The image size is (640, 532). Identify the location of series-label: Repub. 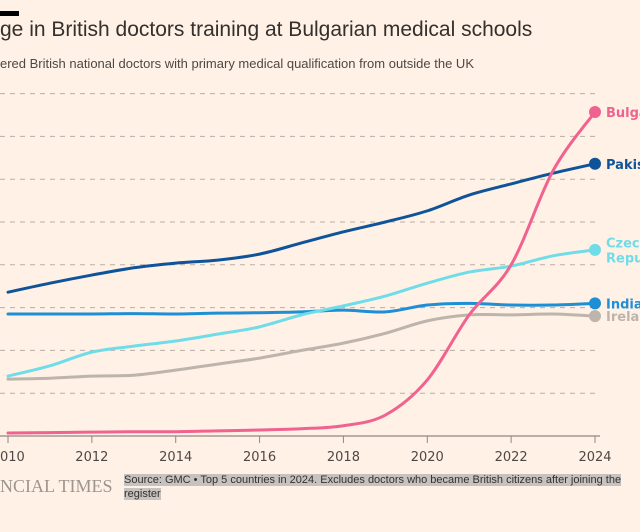
(623, 258).